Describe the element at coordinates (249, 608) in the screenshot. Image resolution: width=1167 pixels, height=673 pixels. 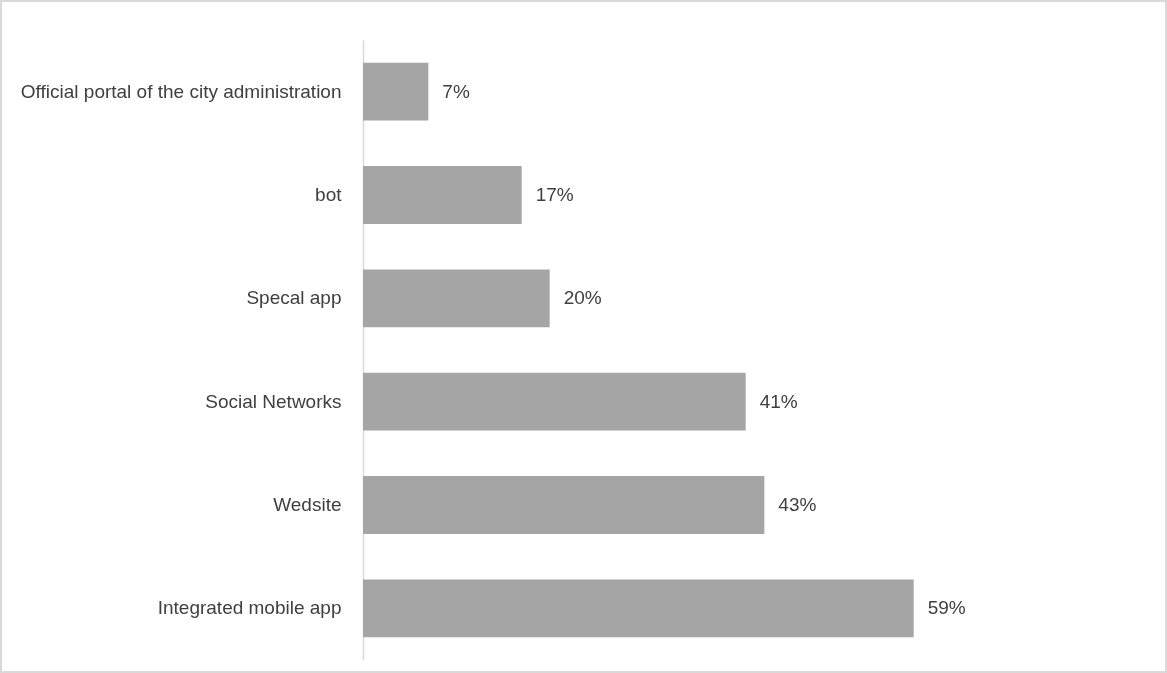
I see `y-tick-label: Integrated mobile app` at that location.